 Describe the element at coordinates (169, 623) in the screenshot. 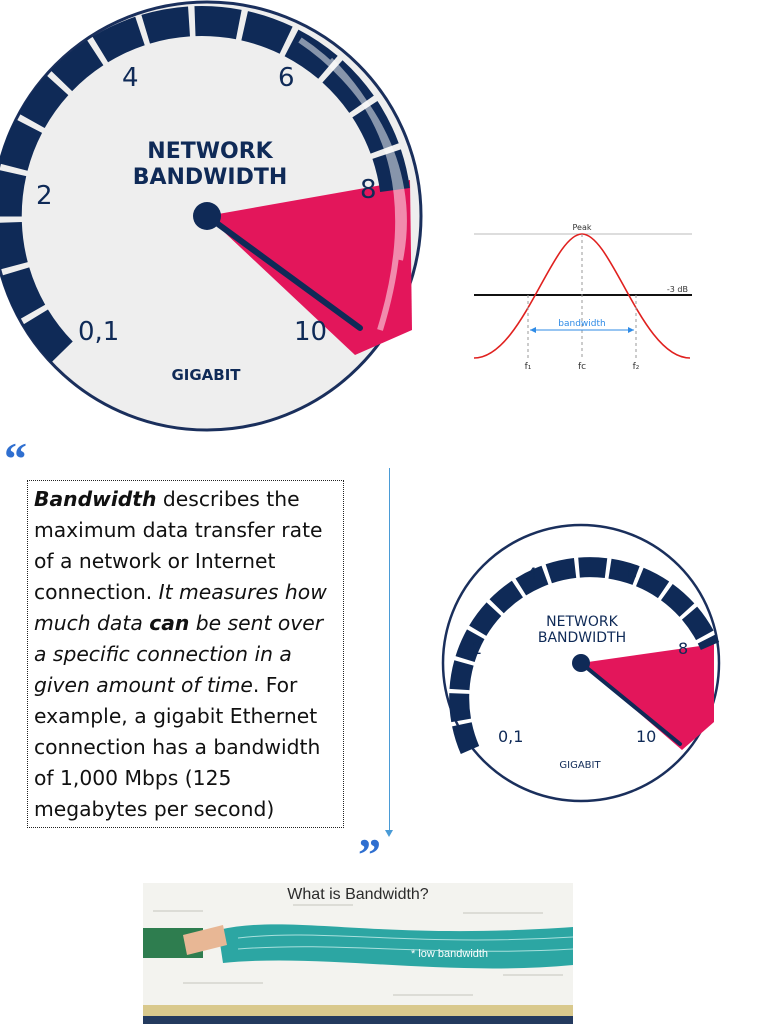

I see `quote-bold-can: can` at that location.